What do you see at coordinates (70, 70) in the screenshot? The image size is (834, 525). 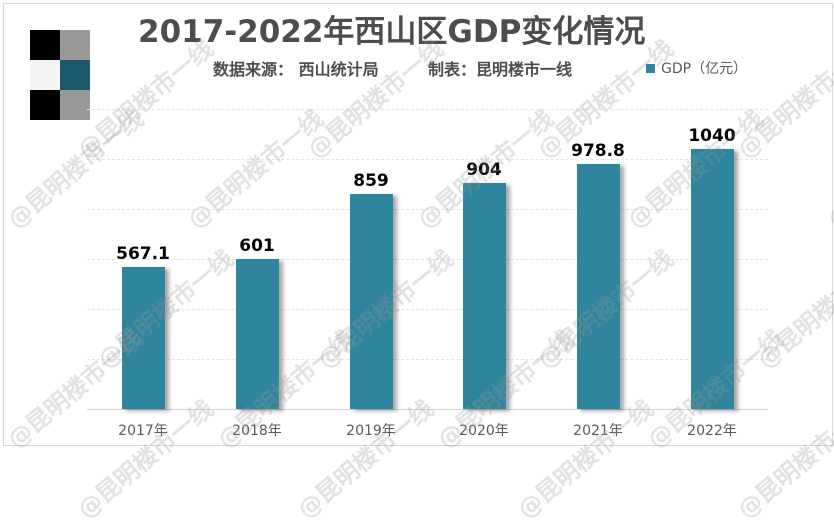 I see `logo-icon` at bounding box center [70, 70].